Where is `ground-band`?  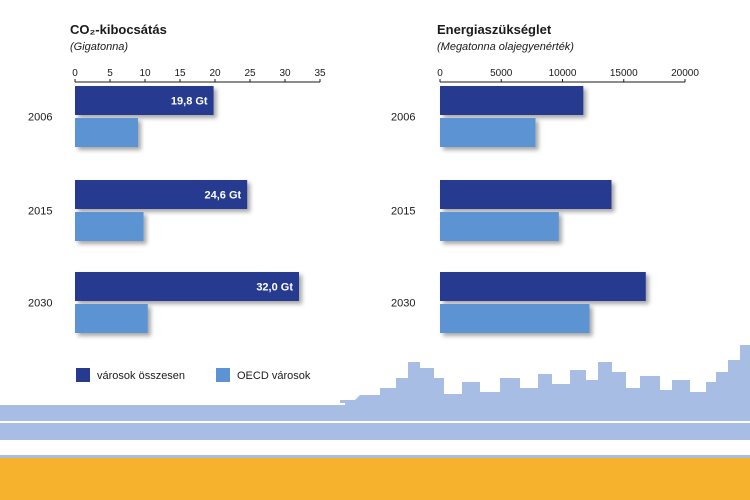 ground-band is located at coordinates (375, 479).